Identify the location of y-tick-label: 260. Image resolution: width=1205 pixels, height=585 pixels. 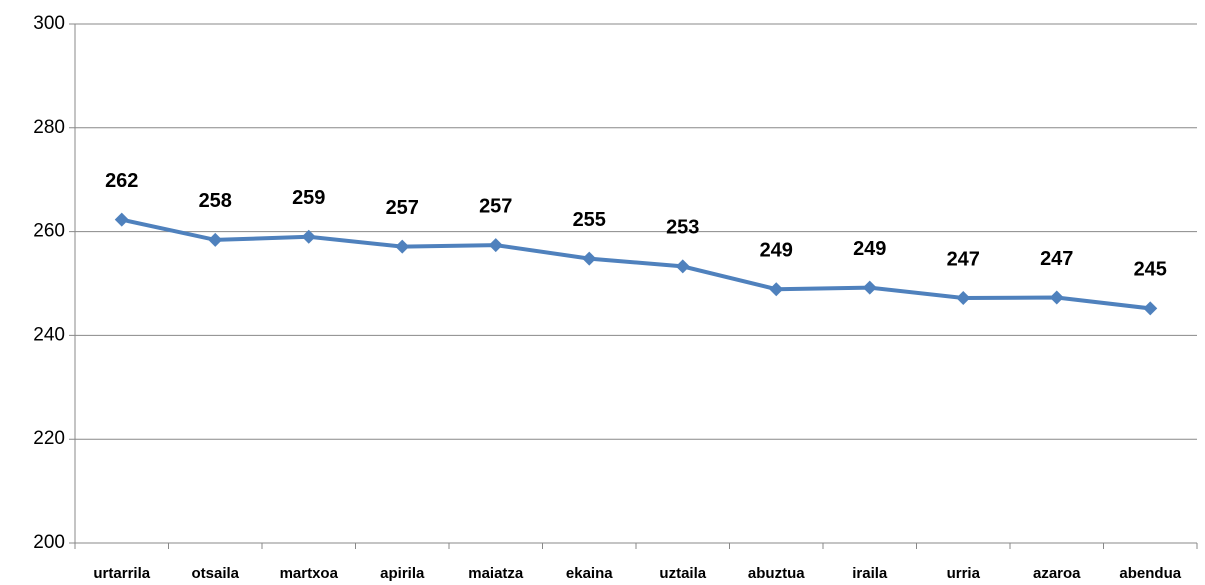
(49, 231).